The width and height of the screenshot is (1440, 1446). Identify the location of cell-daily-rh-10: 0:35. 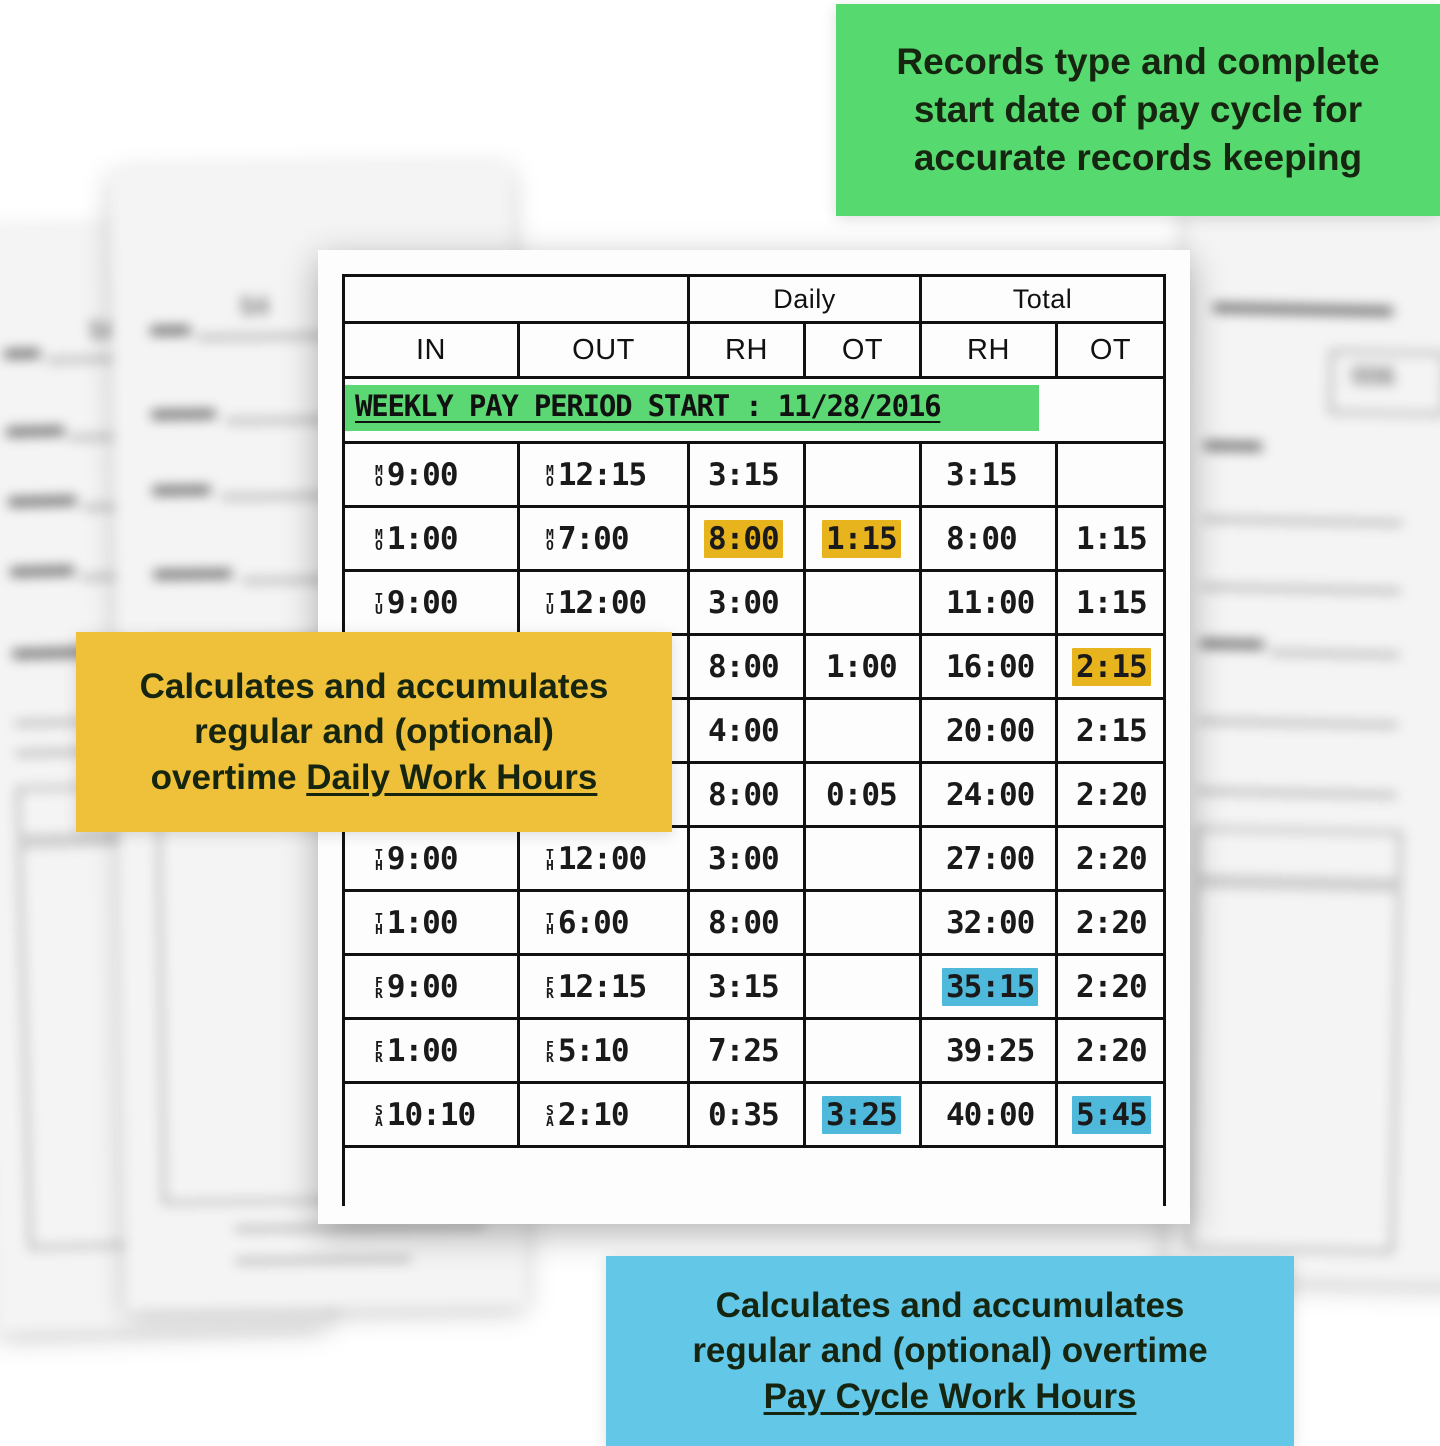
(748, 1114).